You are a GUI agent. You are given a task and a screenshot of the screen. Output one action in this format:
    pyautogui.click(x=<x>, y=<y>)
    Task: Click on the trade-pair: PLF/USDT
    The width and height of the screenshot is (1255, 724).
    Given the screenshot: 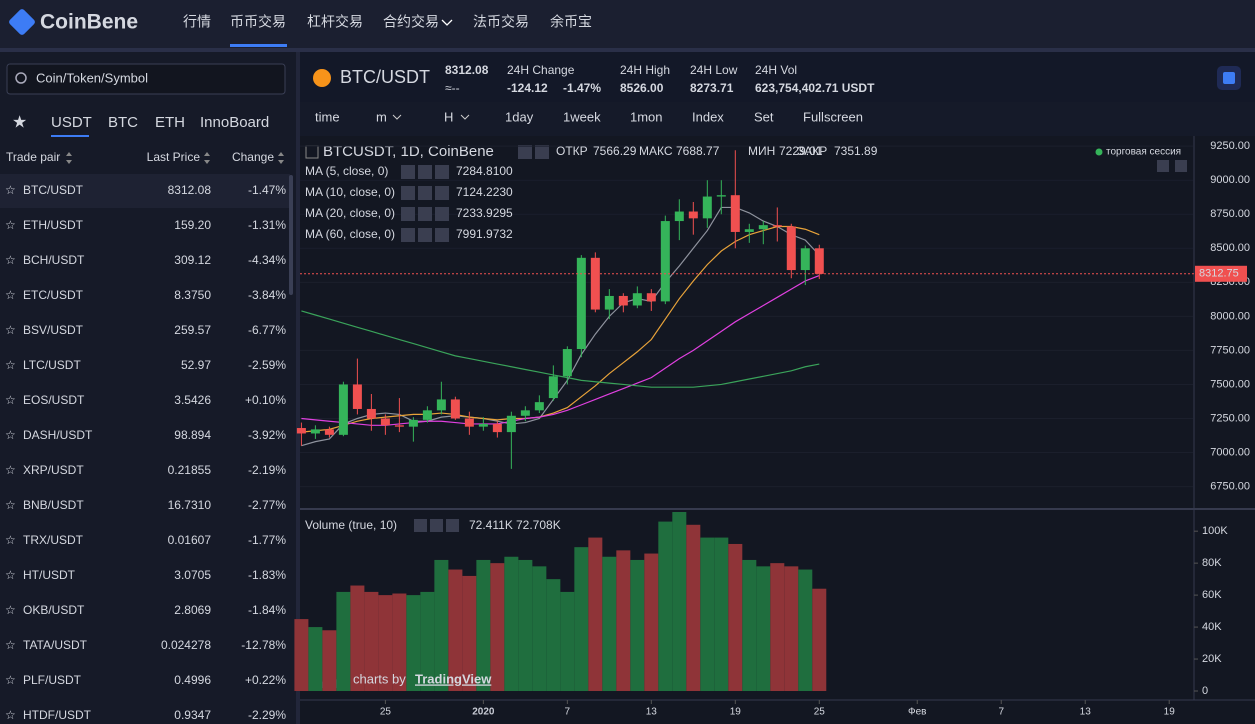 What is the action you would take?
    pyautogui.click(x=52, y=680)
    